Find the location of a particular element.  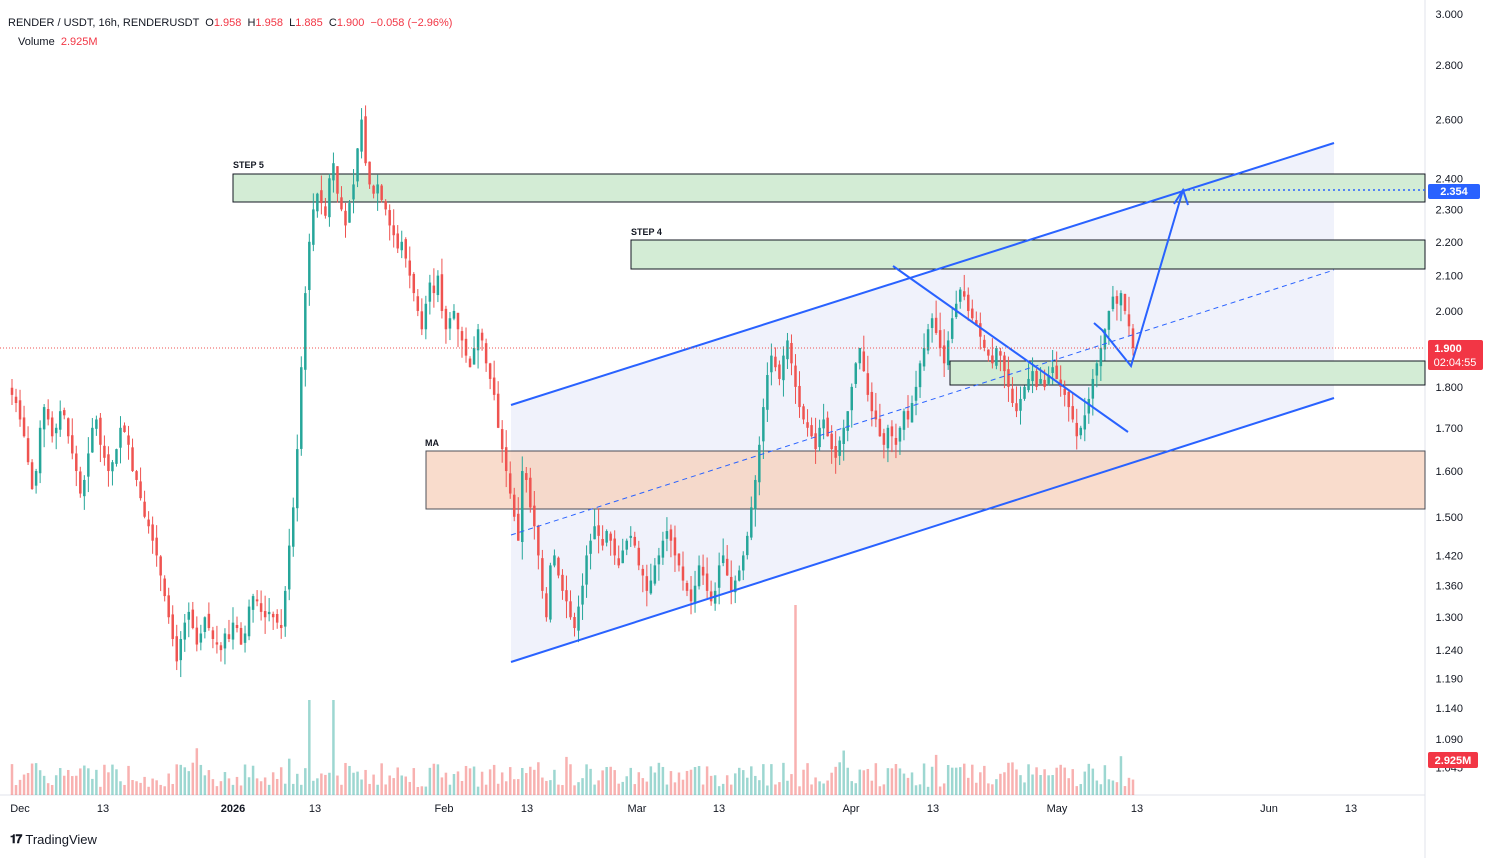

brand: 𝟏𝟕 TradingView is located at coordinates (53, 839).